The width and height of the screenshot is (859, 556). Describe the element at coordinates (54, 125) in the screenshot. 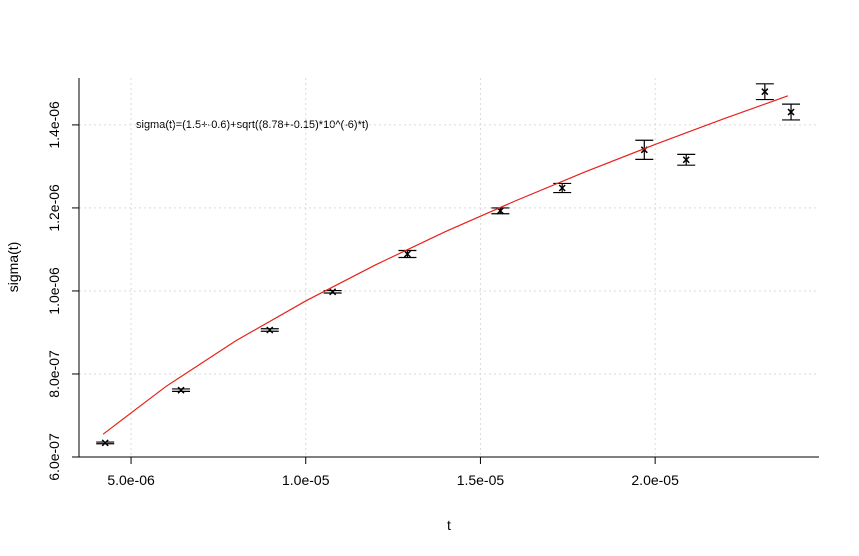

I see `y-tick-label: 1.4e-06` at that location.